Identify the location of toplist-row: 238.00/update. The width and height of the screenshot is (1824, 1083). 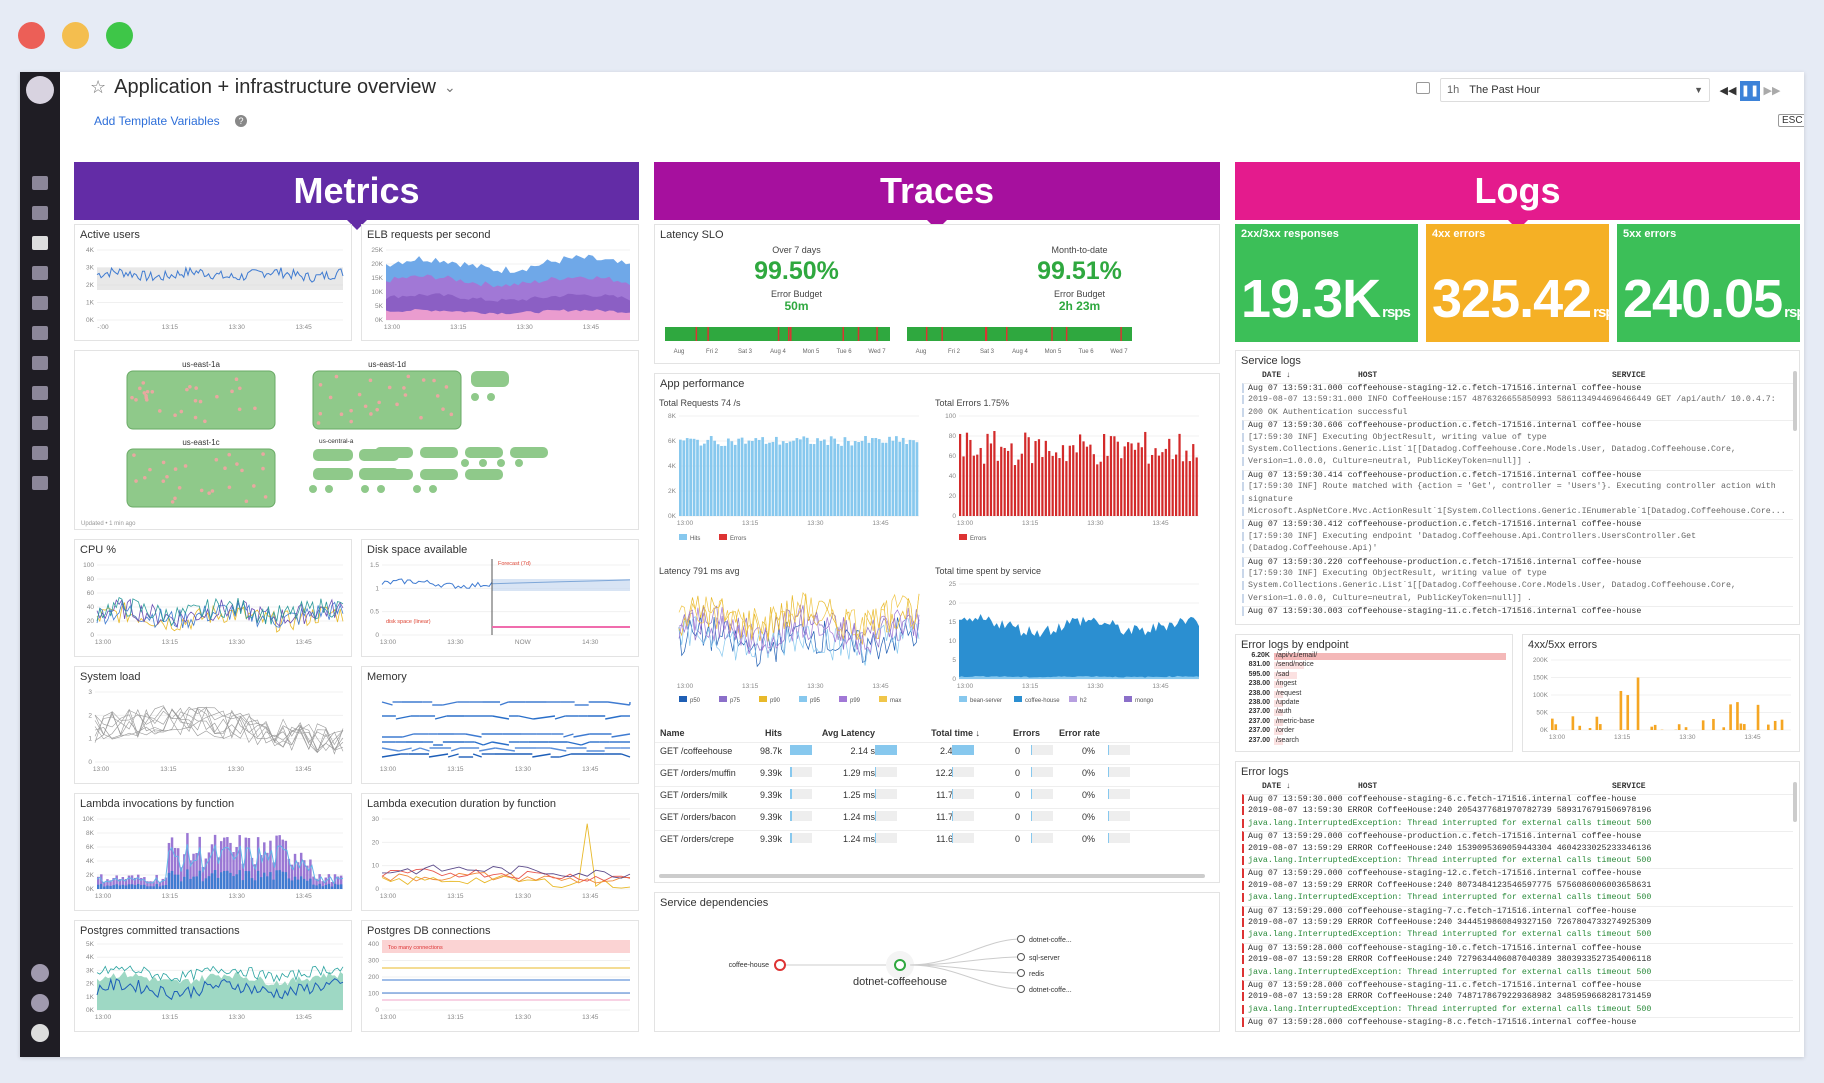
(1373, 703).